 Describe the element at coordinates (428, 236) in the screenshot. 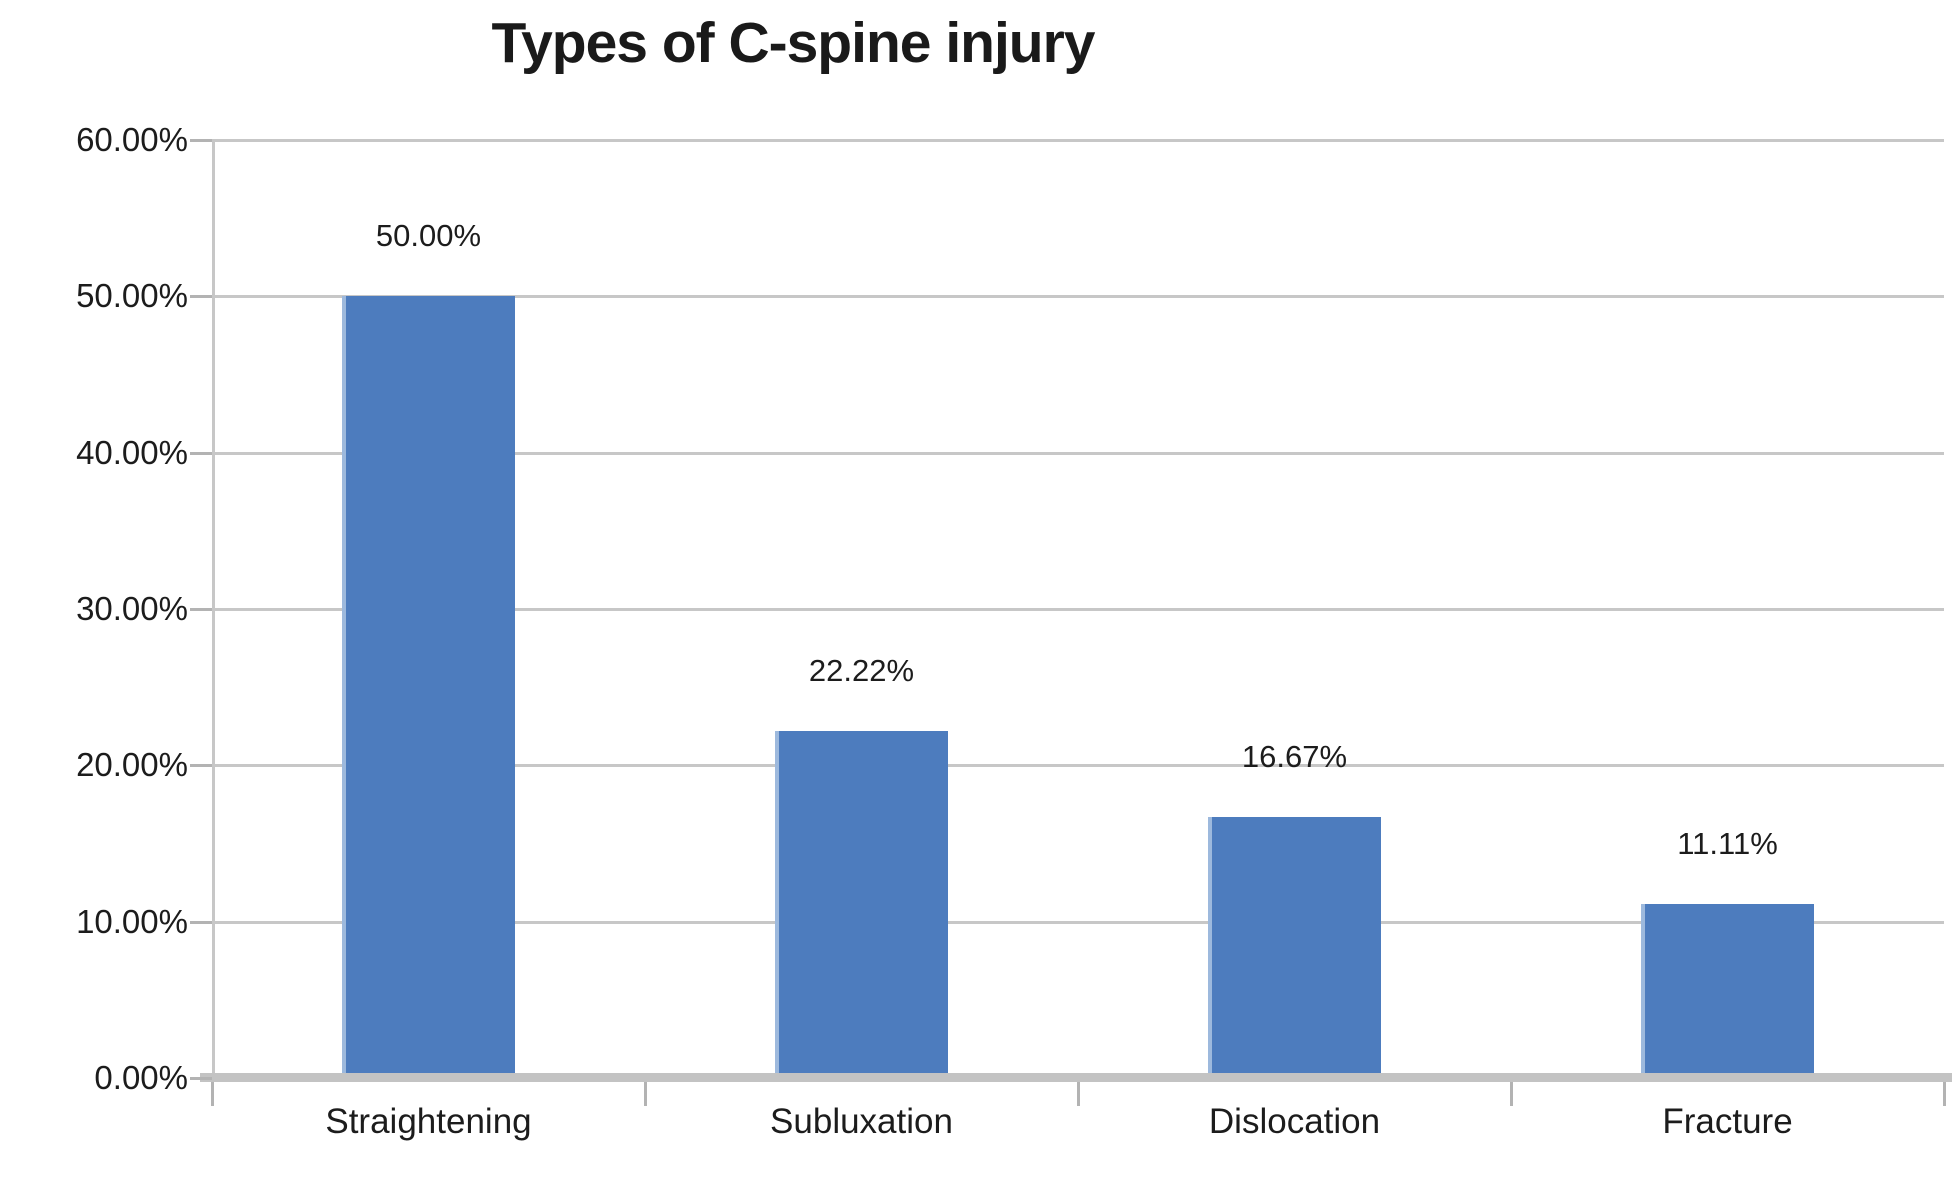

I see `bar-value-label-straightening: 50.00%` at that location.